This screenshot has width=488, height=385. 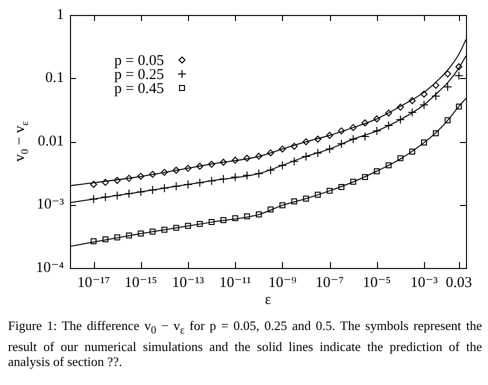 What do you see at coordinates (139, 75) in the screenshot?
I see `legend-label: p = 0.25` at bounding box center [139, 75].